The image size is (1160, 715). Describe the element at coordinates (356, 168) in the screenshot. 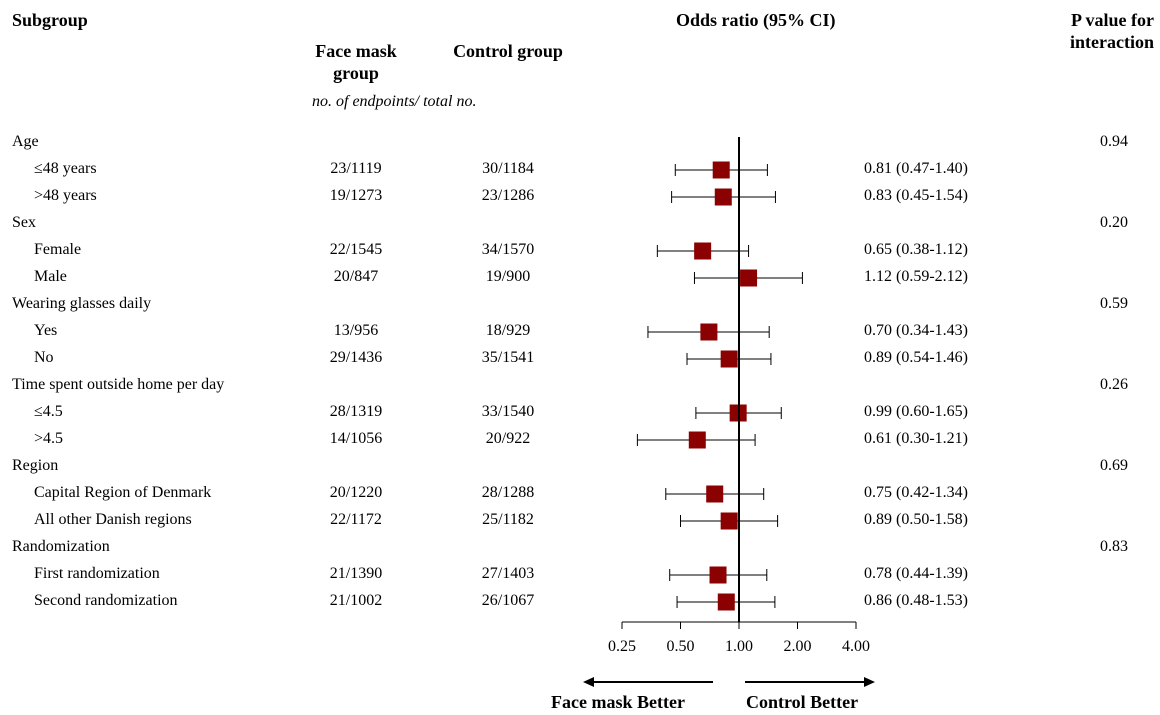

I see `facemask-count: 23/1119` at that location.